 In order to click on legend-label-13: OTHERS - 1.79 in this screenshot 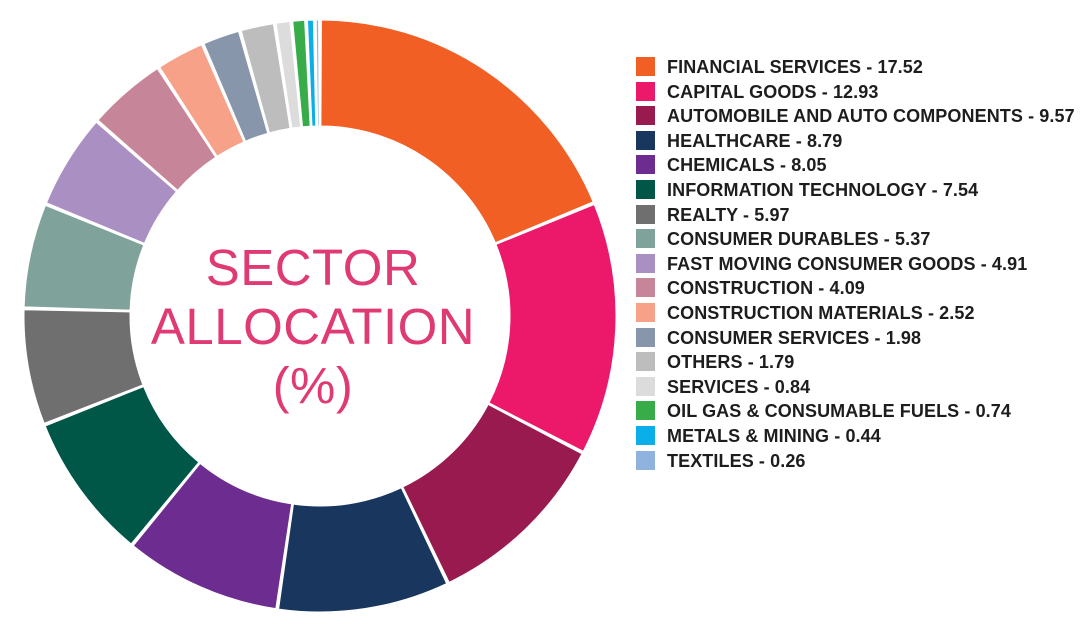, I will do `click(731, 362)`.